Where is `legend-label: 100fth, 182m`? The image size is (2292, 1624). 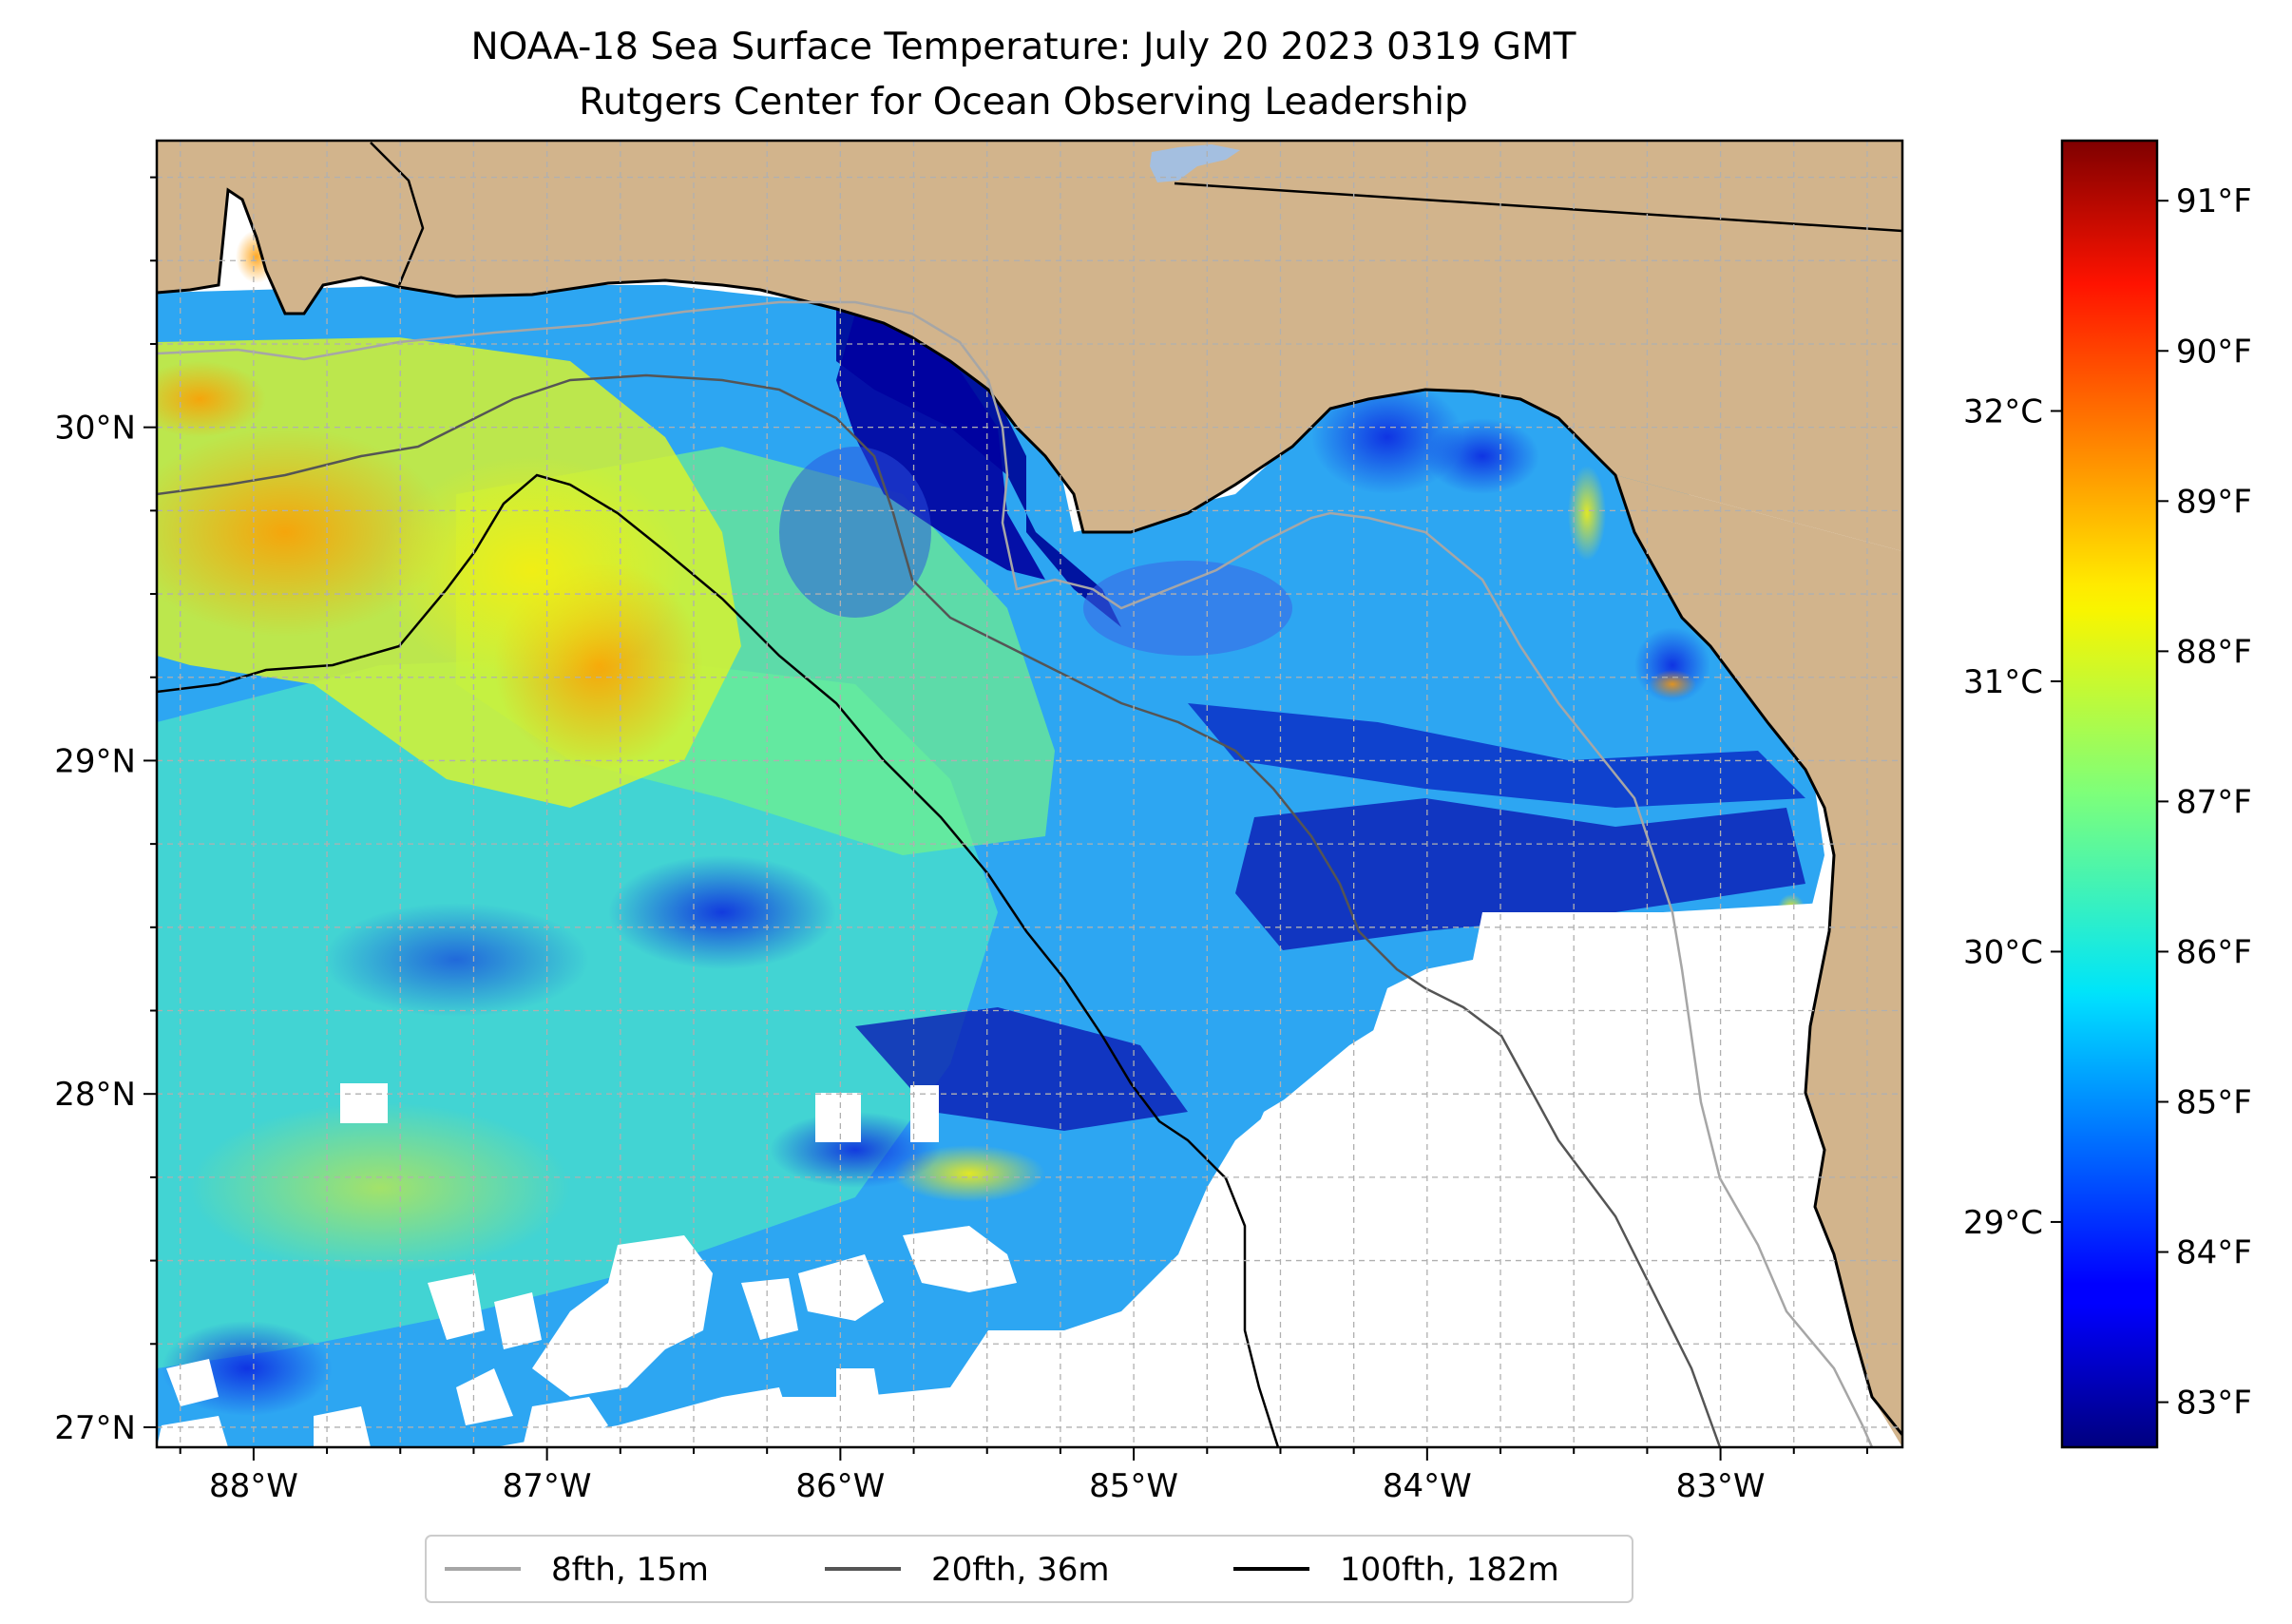 legend-label: 100fth, 182m is located at coordinates (1449, 1570).